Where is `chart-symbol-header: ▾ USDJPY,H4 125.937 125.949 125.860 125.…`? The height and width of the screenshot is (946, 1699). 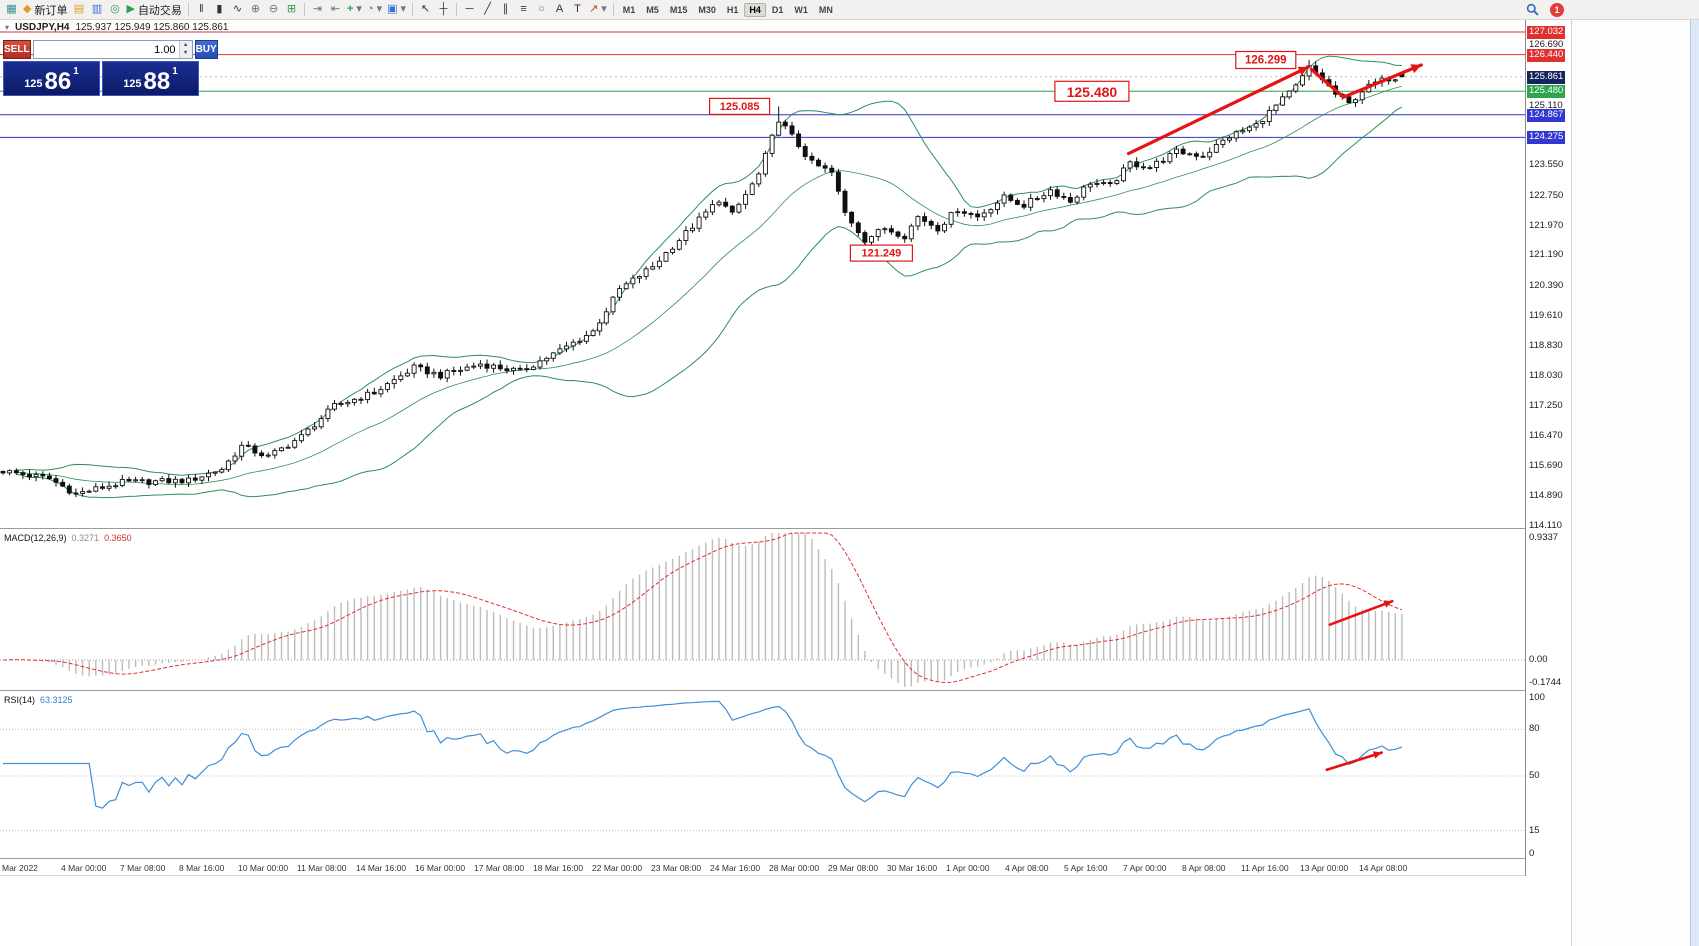 chart-symbol-header: ▾ USDJPY,H4 125.937 125.949 125.860 125.… is located at coordinates (116, 27).